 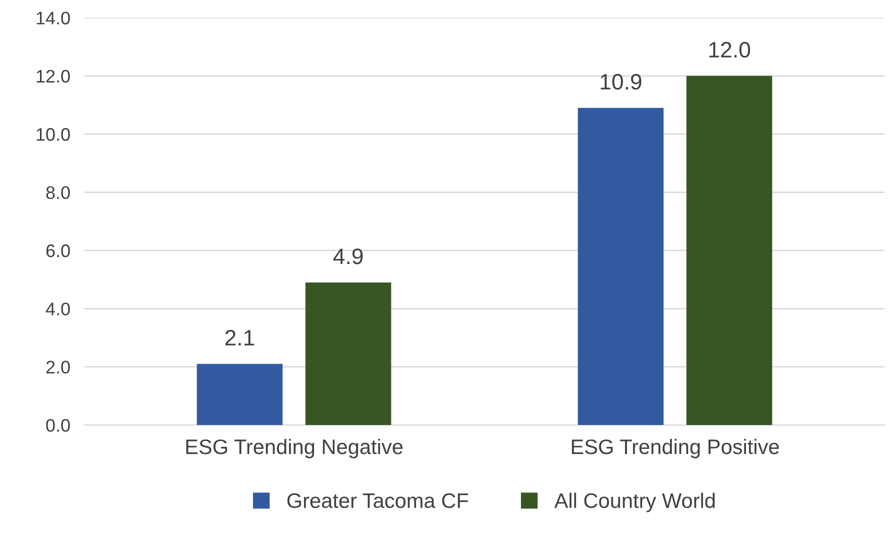 What do you see at coordinates (53, 76) in the screenshot?
I see `y-tick-label: 12.0` at bounding box center [53, 76].